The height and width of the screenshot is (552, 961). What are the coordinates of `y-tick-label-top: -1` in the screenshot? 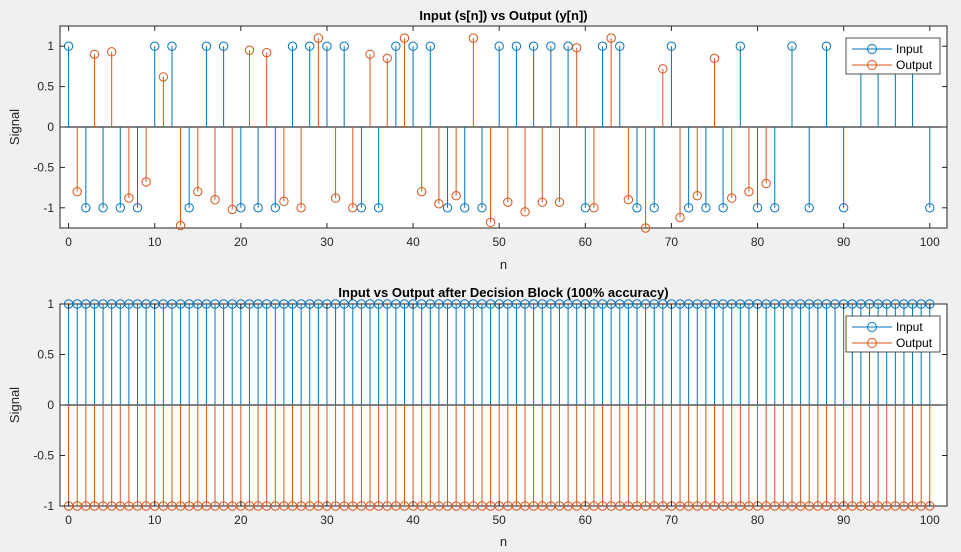 It's located at (48, 208).